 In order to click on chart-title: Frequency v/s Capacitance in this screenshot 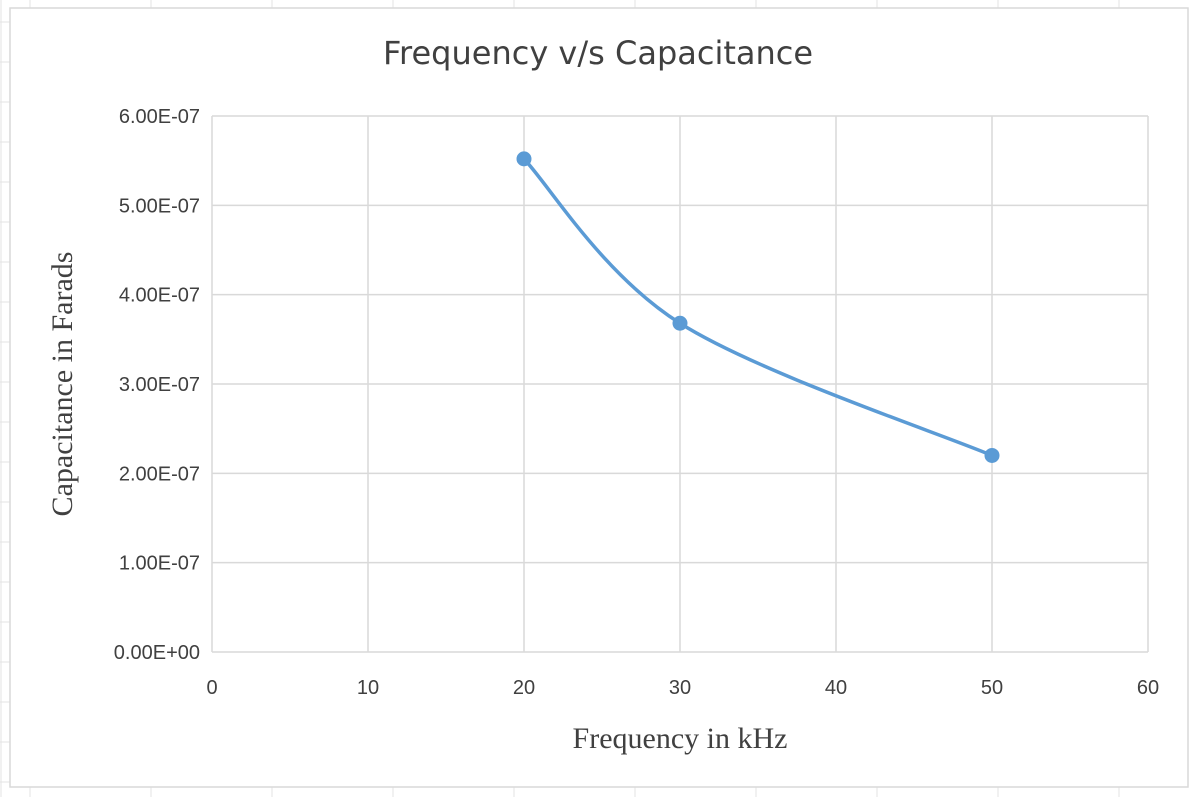, I will do `click(598, 53)`.